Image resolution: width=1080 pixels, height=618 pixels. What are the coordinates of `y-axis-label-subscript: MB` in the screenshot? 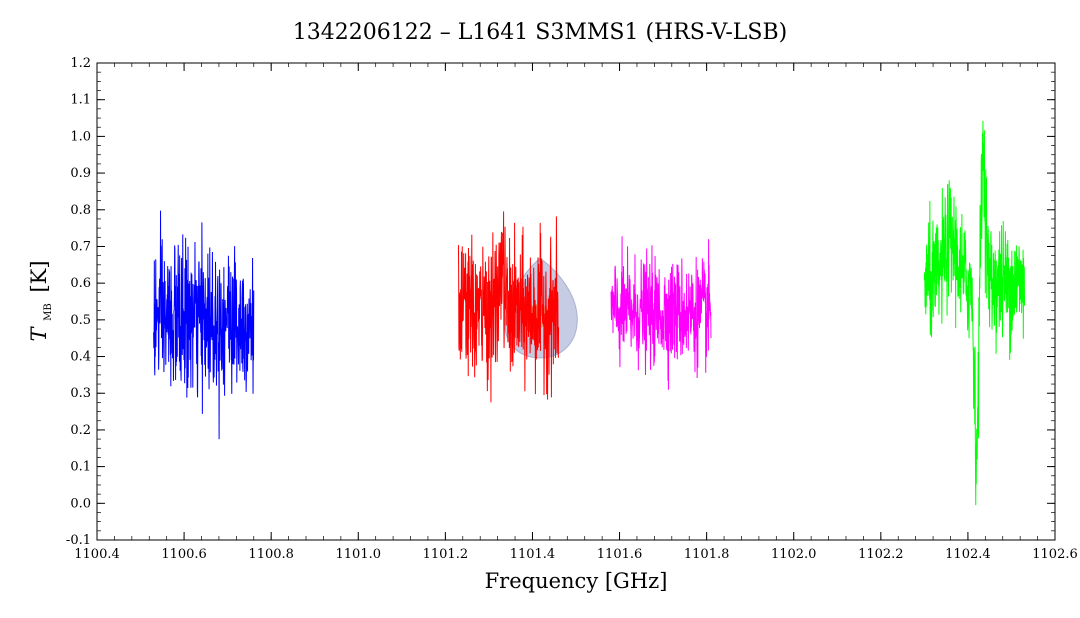 It's located at (48, 312).